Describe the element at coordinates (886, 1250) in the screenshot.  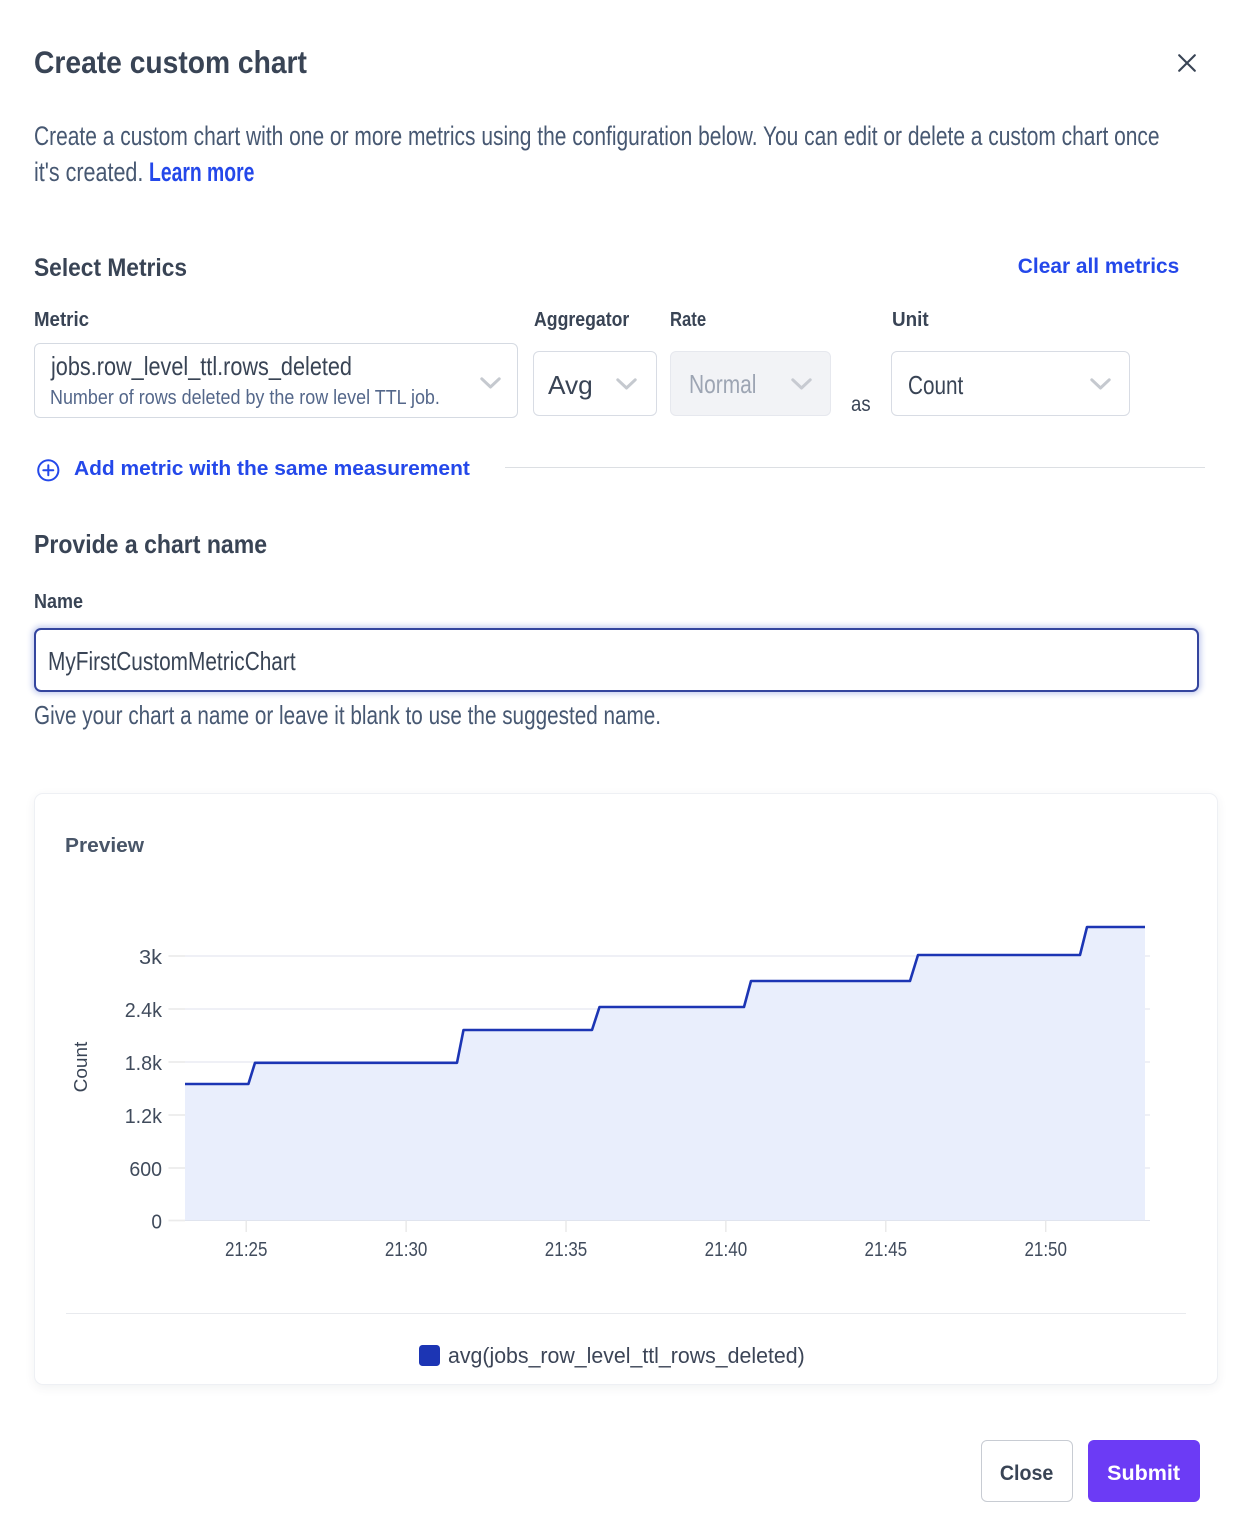
I see `svg-text: 21:45` at that location.